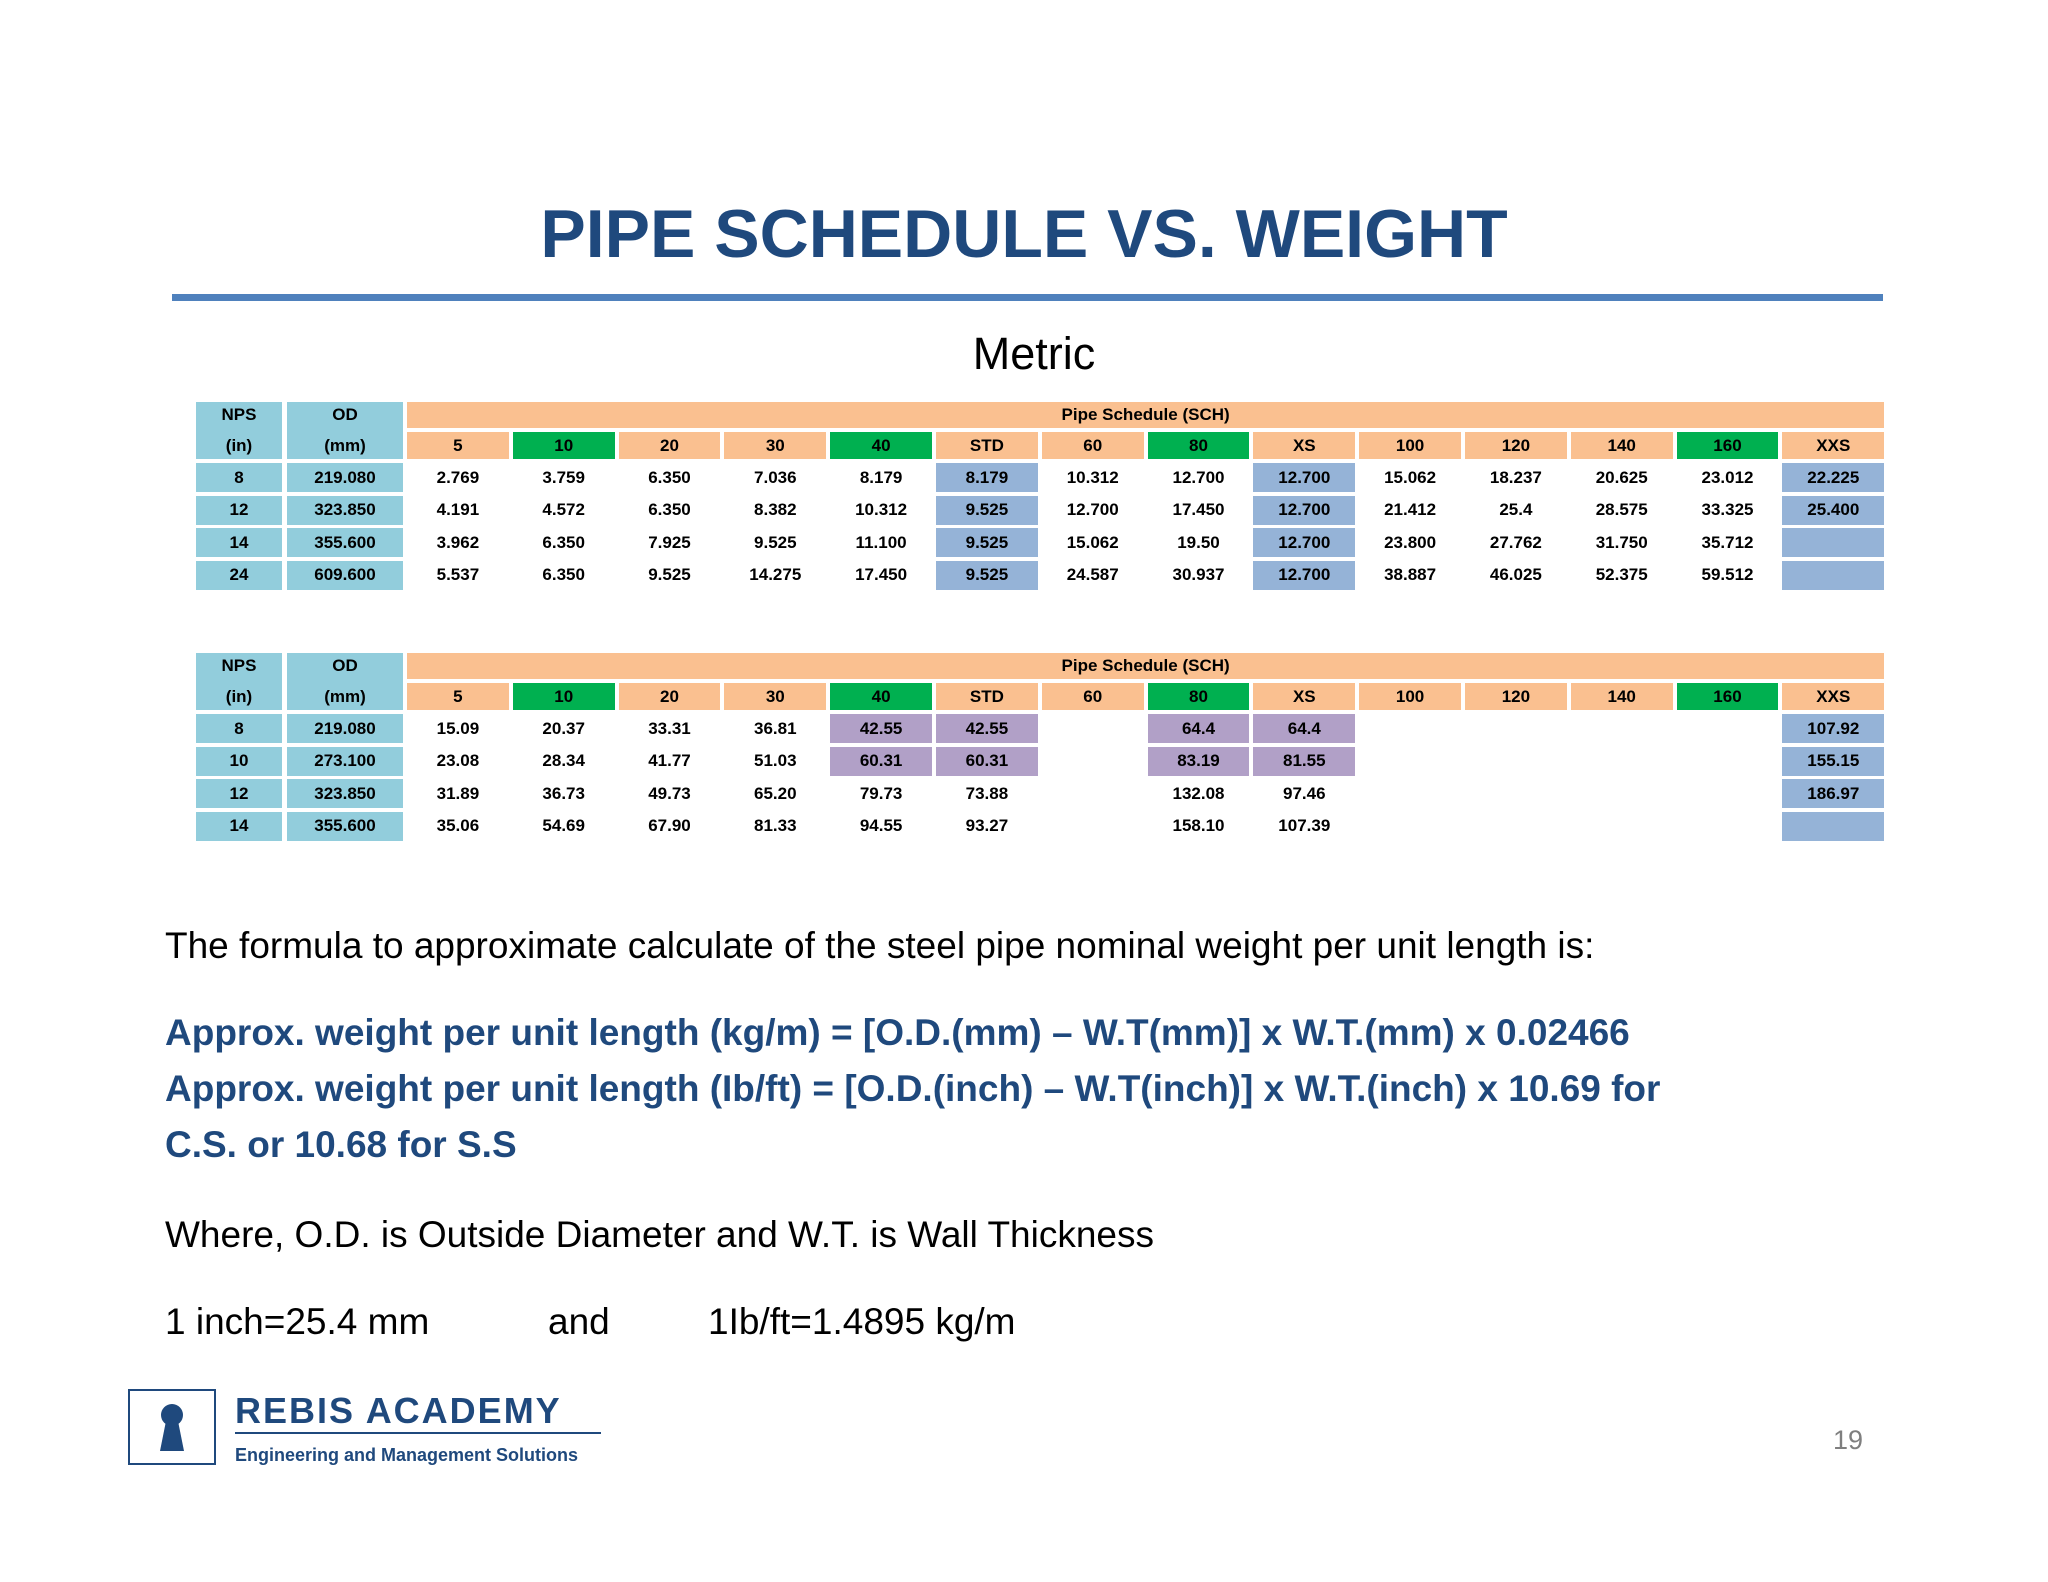  What do you see at coordinates (345, 681) in the screenshot?
I see `od-header: OD (mm)` at bounding box center [345, 681].